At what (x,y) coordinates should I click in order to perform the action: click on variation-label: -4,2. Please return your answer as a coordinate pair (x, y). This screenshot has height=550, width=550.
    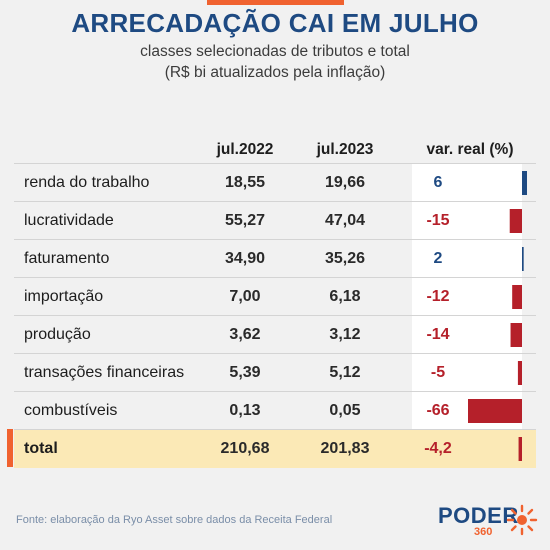
    Looking at the image, I should click on (438, 448).